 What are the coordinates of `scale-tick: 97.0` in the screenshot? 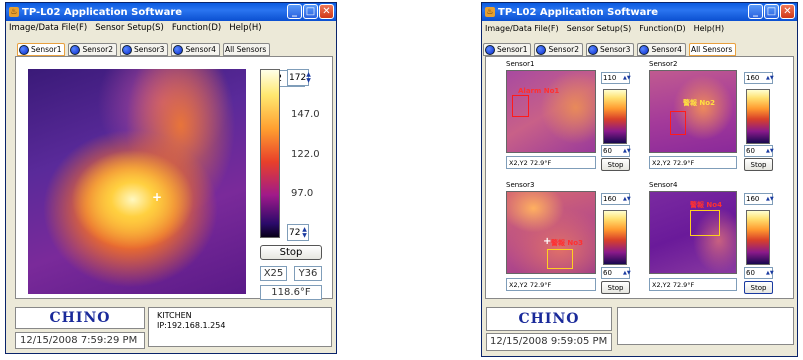 It's located at (302, 193).